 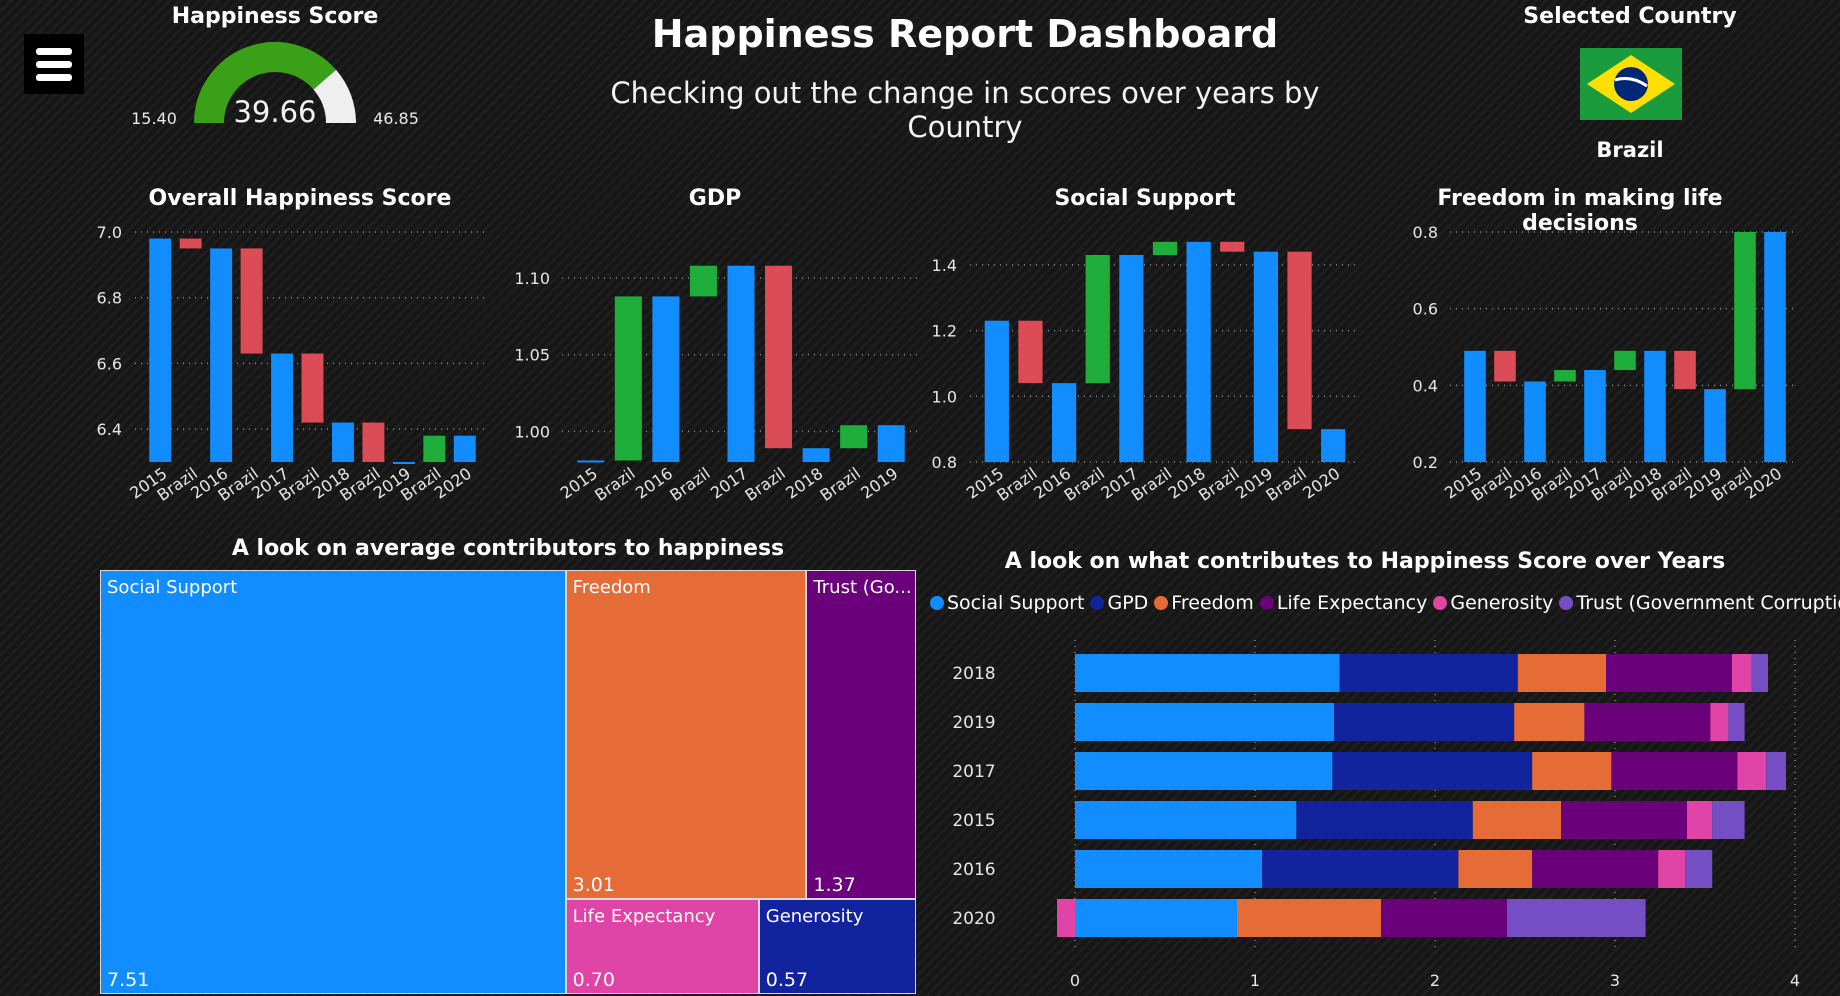 I want to click on treemap-cell-label: Life Expectancy, so click(x=644, y=916).